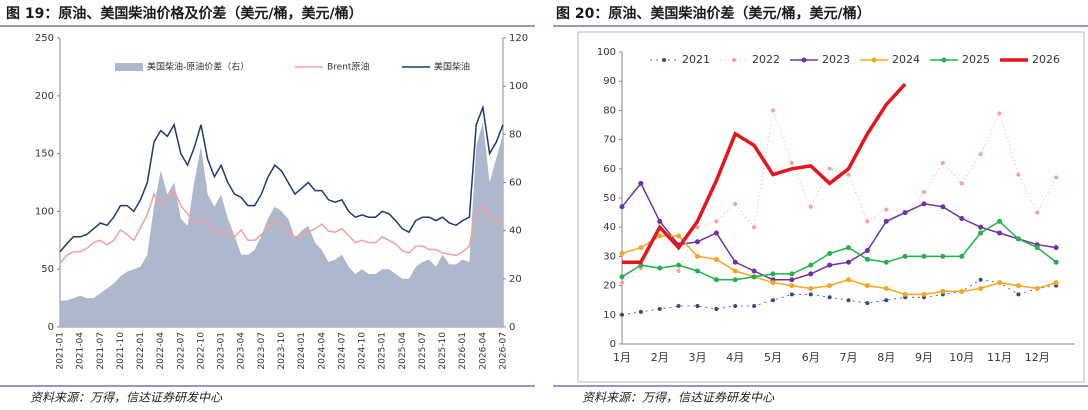 This screenshot has width=1088, height=410. What do you see at coordinates (51, 327) in the screenshot?
I see `y-tick-label: 0` at bounding box center [51, 327].